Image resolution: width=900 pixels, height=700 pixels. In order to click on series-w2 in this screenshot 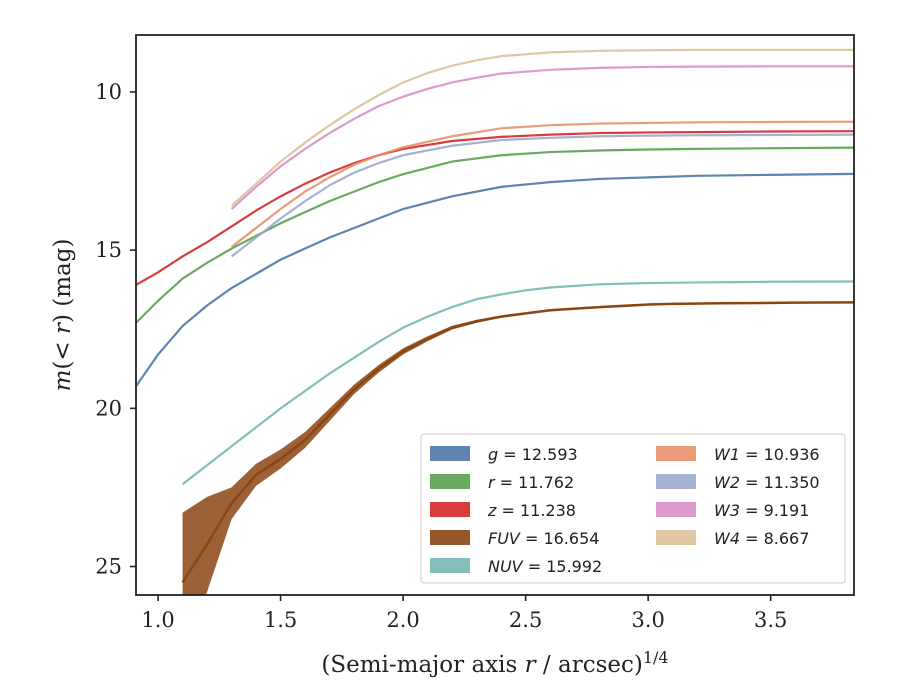, I will do `click(542, 195)`.